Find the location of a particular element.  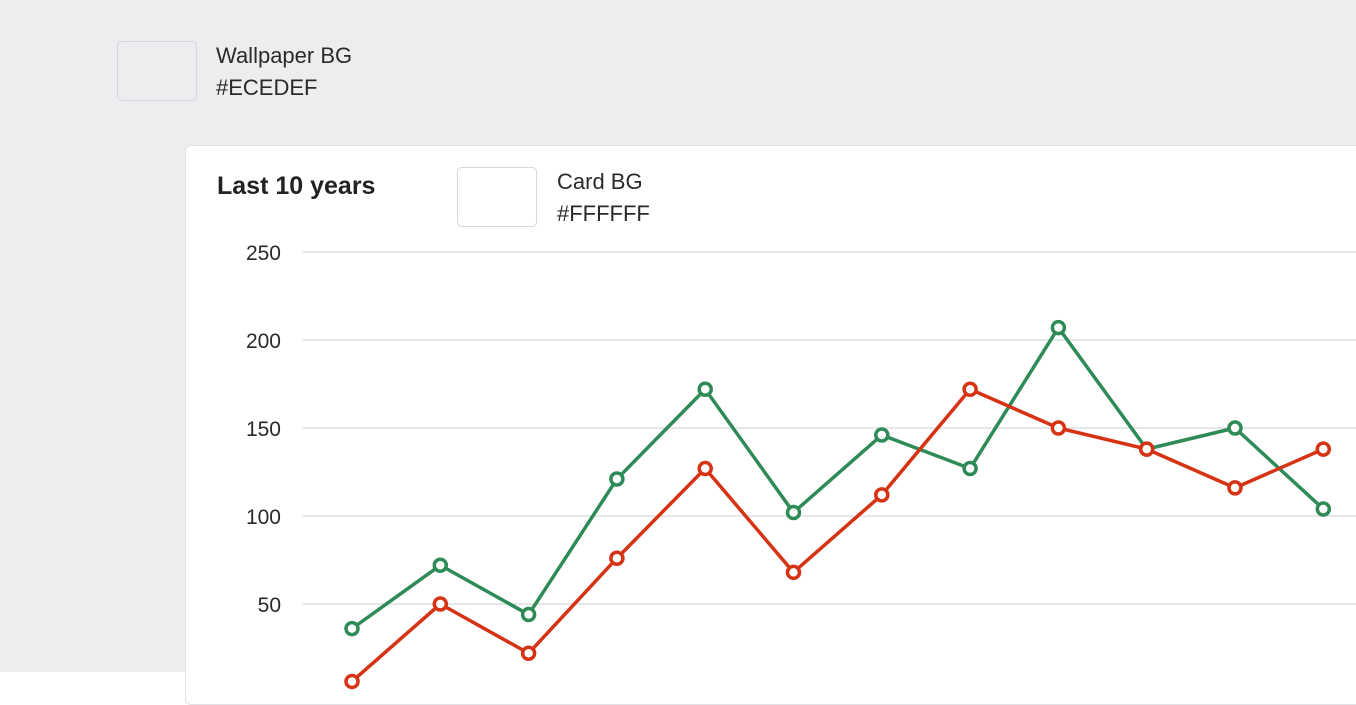

wallpaper-color-swatch is located at coordinates (157, 71).